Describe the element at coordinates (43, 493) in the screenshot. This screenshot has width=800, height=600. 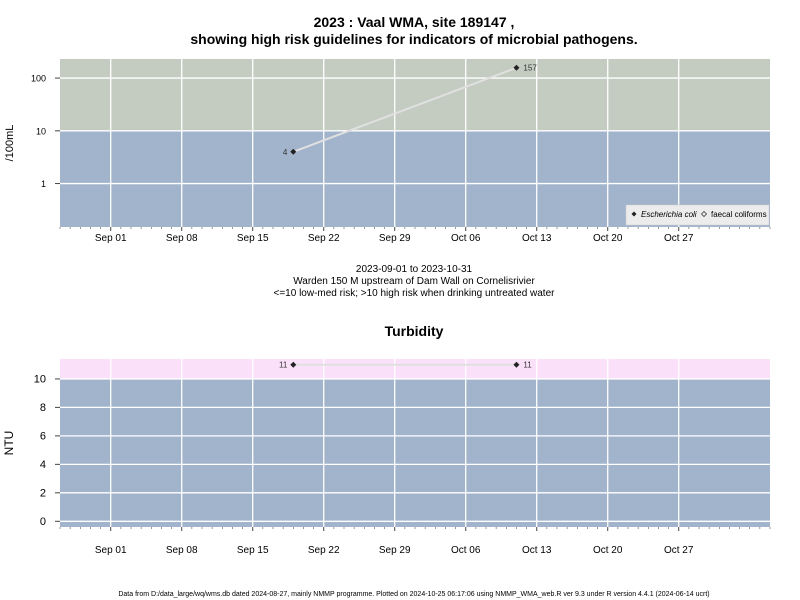
I see `y-tick-label: 2` at that location.